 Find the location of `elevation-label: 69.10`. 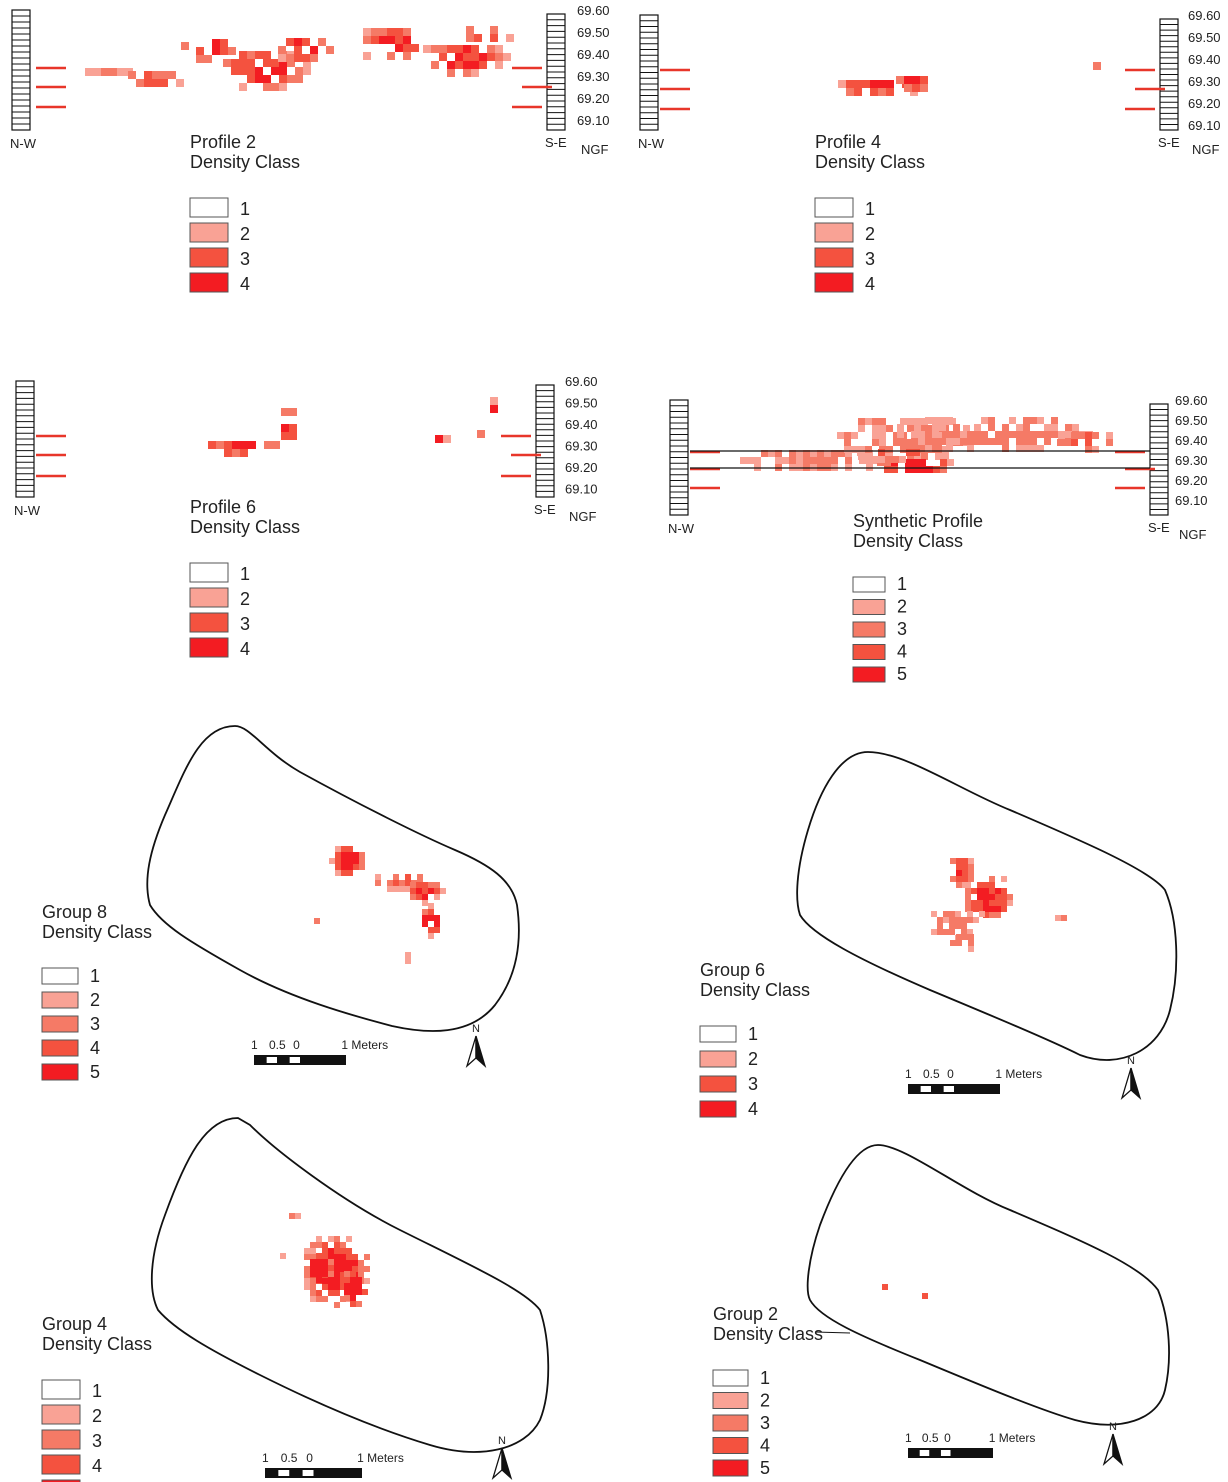

elevation-label: 69.10 is located at coordinates (593, 120).